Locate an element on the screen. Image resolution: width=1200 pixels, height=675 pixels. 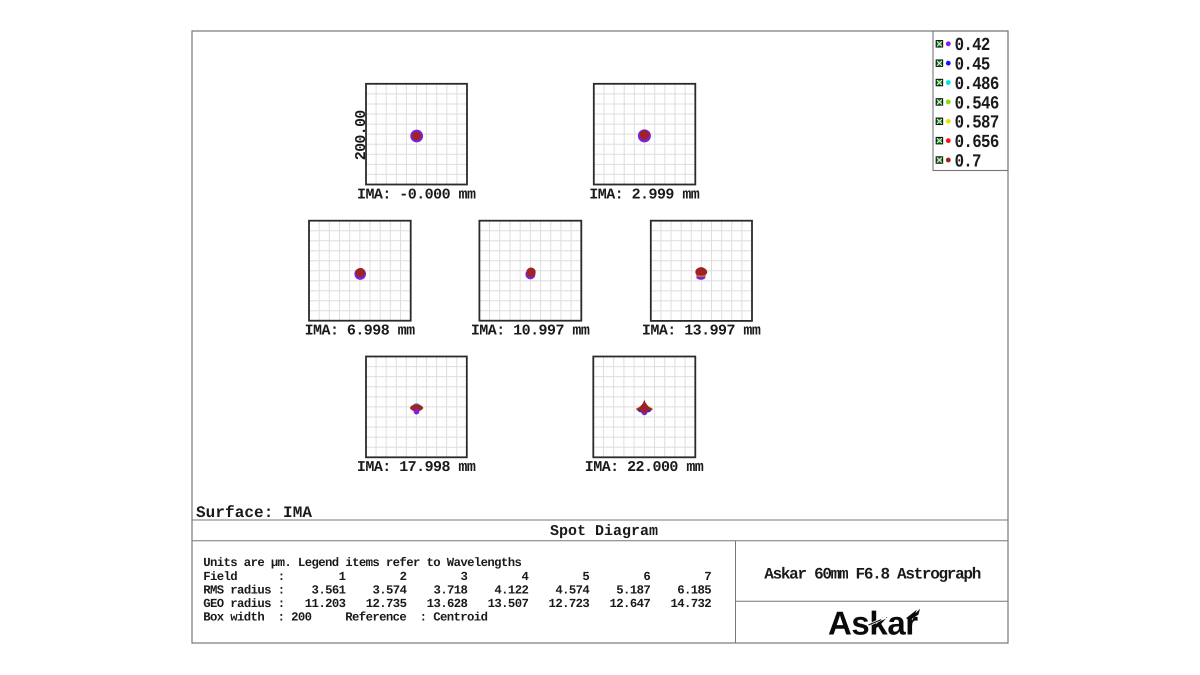
svg-text: 0.486 is located at coordinates (977, 84).